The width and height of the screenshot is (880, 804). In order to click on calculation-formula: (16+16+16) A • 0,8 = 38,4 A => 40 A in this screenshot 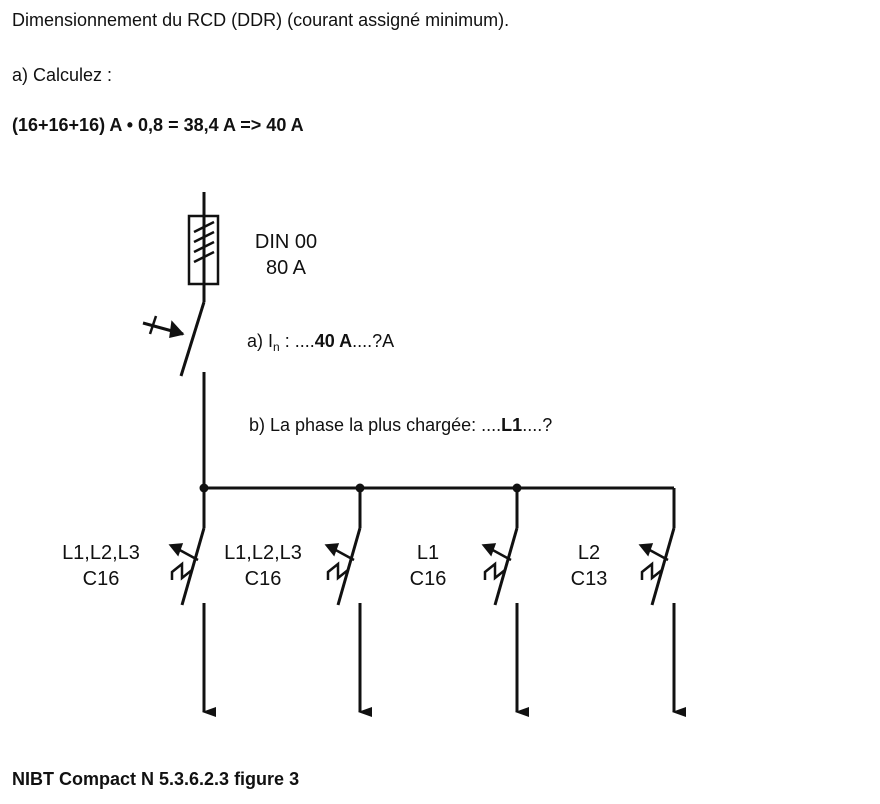, I will do `click(158, 125)`.